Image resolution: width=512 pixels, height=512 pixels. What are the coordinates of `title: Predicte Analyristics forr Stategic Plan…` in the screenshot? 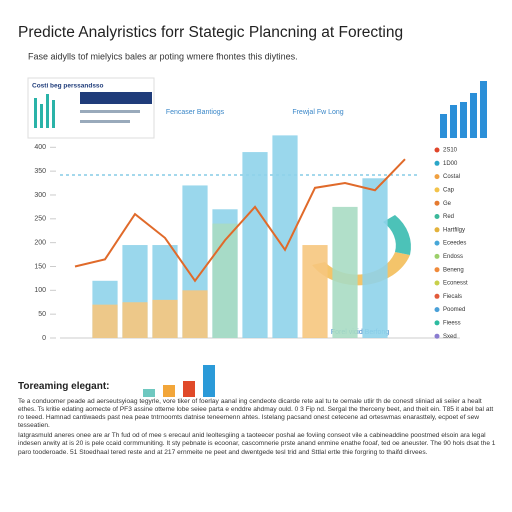 It's located at (210, 32).